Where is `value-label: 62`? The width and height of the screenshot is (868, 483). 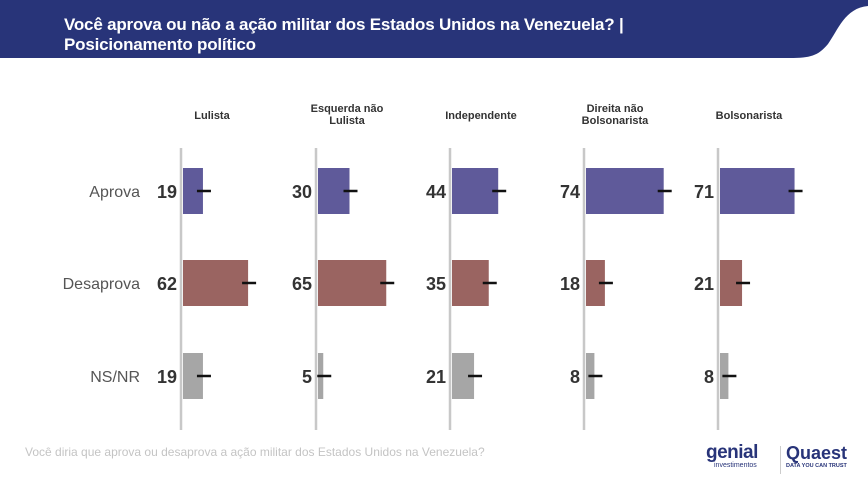
value-label: 62 is located at coordinates (167, 284).